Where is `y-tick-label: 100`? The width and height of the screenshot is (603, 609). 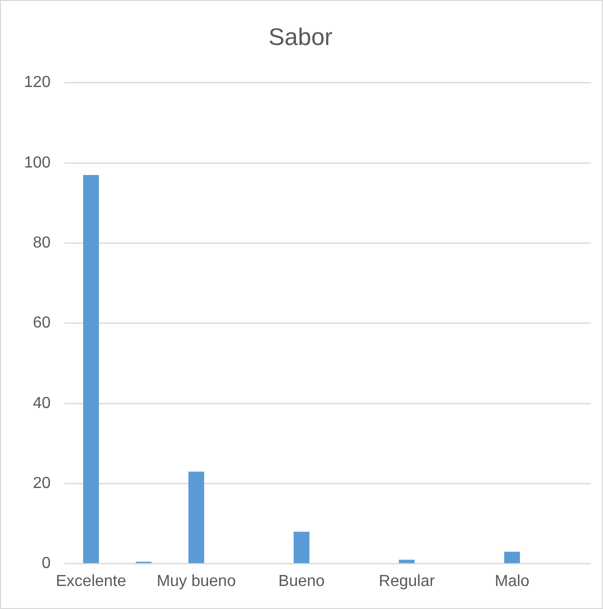
y-tick-label: 100 is located at coordinates (37, 163).